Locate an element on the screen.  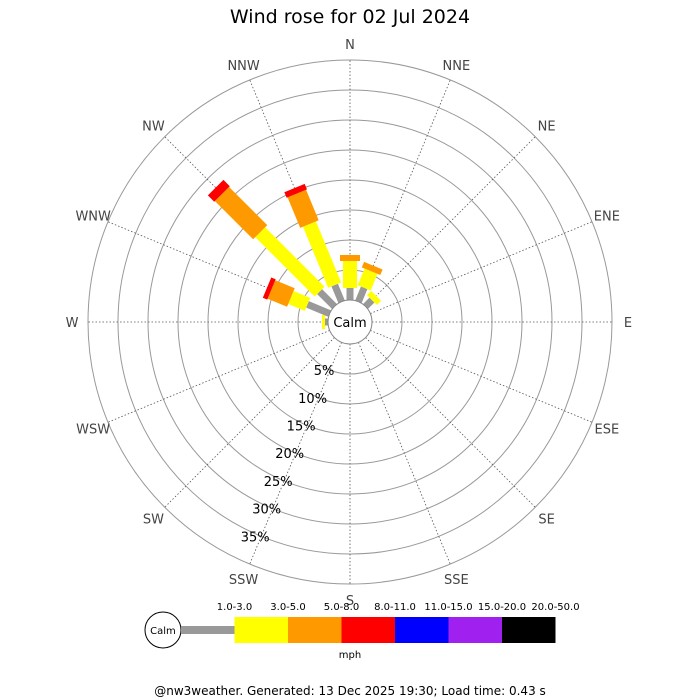
bar-nne-3.0-5.0 is located at coordinates (367, 279).